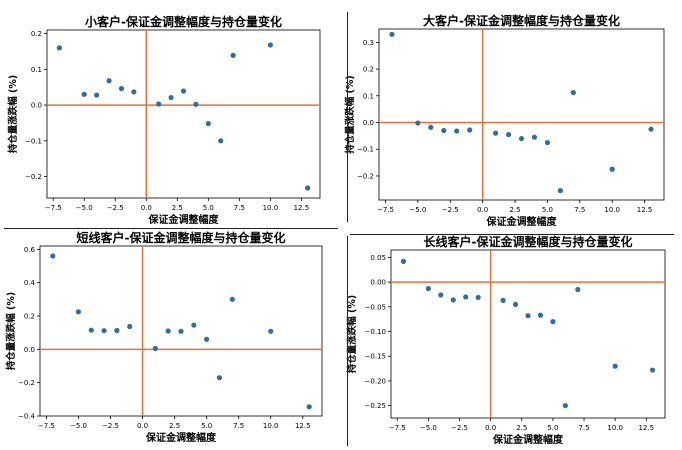 The image size is (682, 450). What do you see at coordinates (271, 426) in the screenshot?
I see `x-tick-label: 10.0` at bounding box center [271, 426].